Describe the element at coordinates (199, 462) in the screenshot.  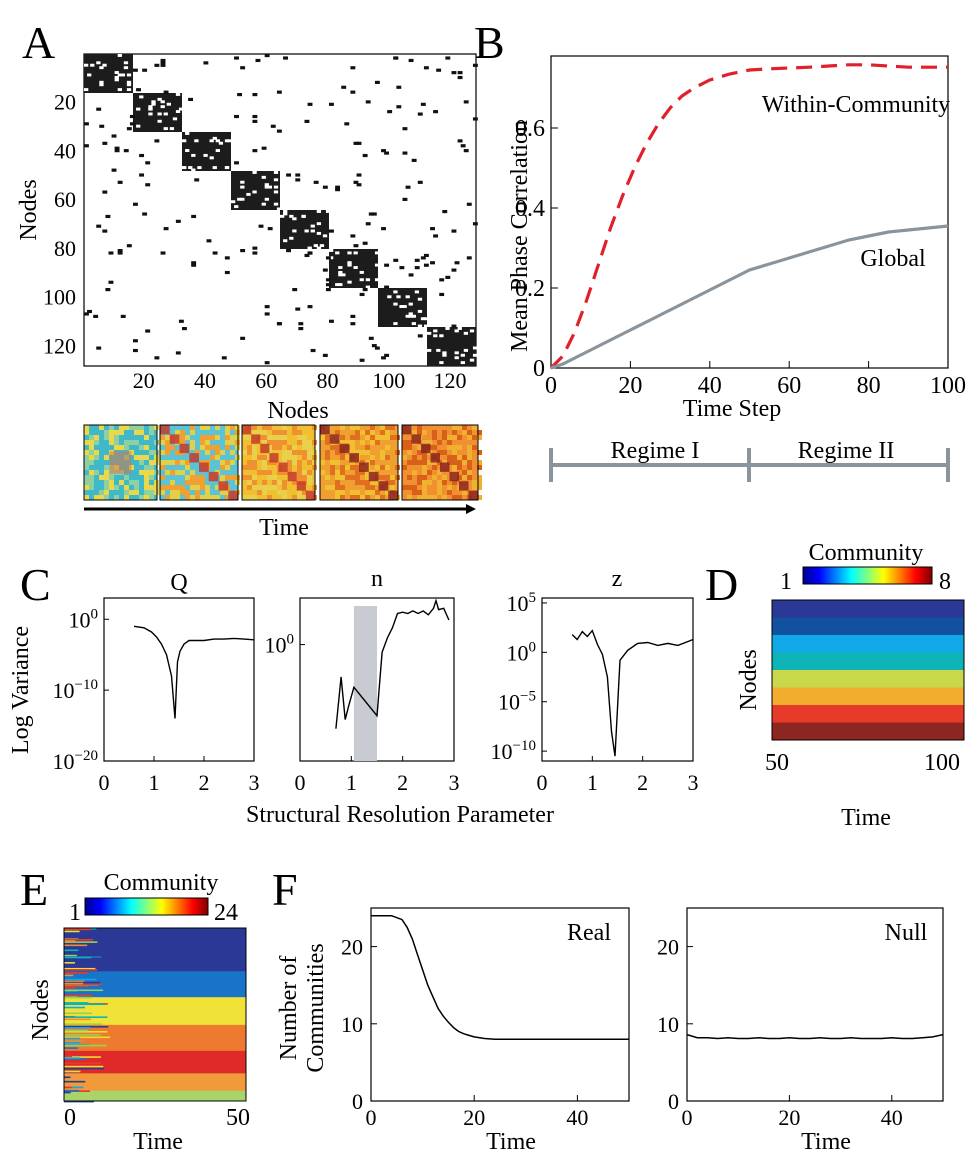
I see `correlation-snapshot` at that location.